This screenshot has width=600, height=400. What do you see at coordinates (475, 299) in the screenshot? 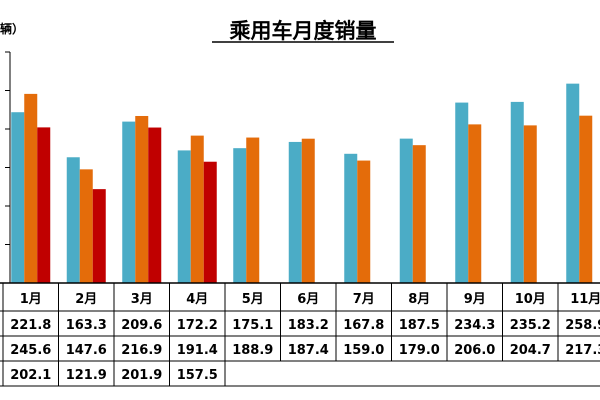
I see `category-label: 9月` at bounding box center [475, 299].